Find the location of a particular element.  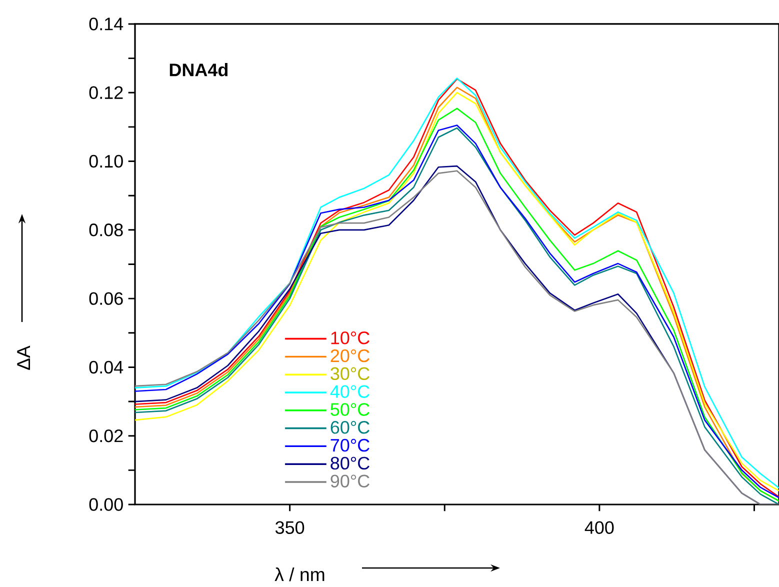

y-tick-label: 0.10 is located at coordinates (106, 161).